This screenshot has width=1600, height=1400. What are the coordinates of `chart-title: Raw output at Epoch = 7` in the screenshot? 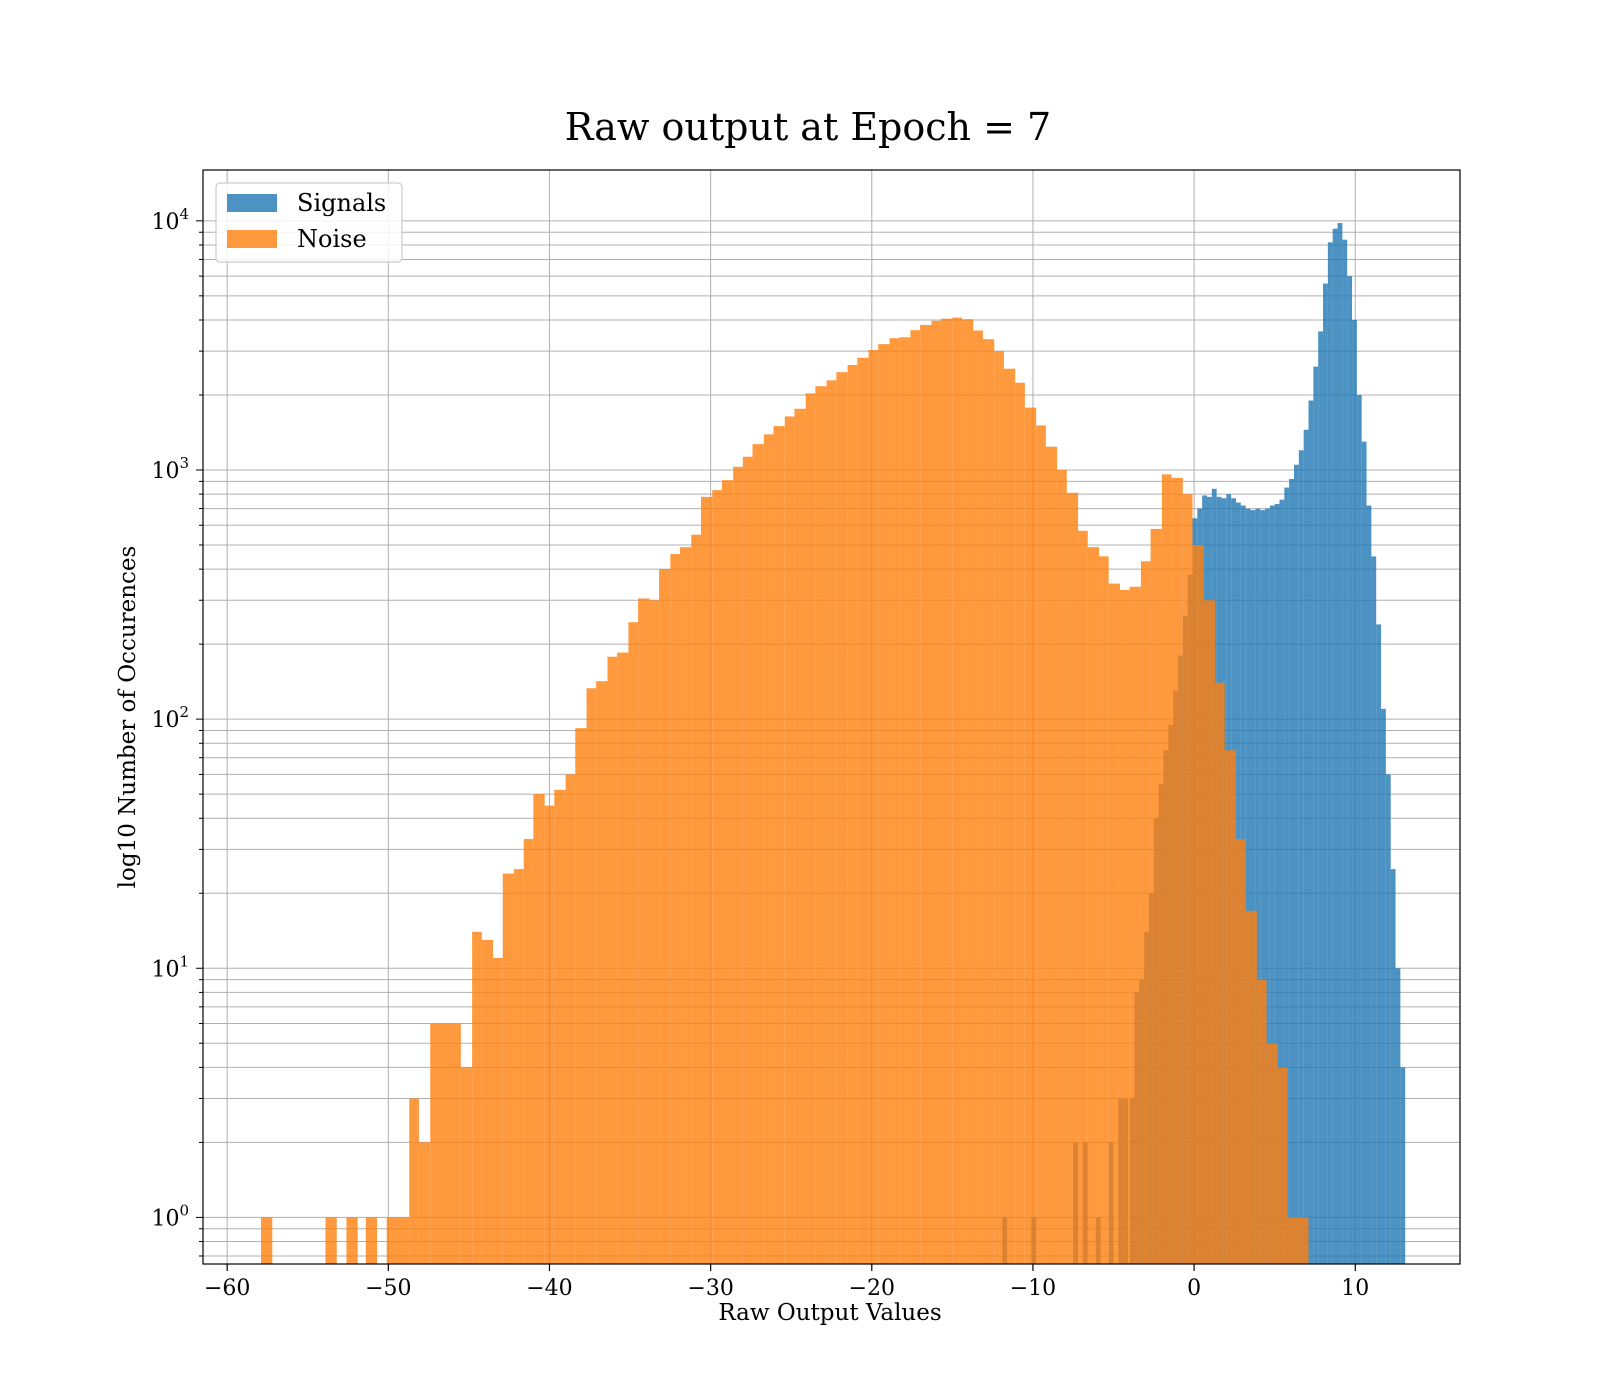 It's located at (808, 127).